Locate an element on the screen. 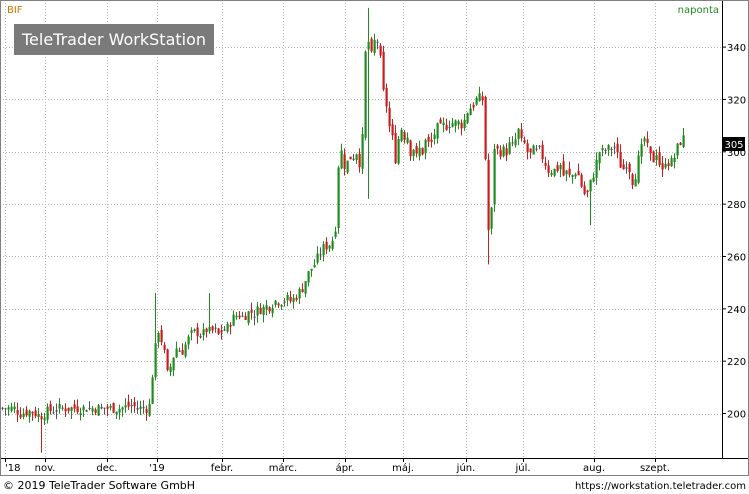 The width and height of the screenshot is (749, 494). x-tick-label: márc. is located at coordinates (283, 468).